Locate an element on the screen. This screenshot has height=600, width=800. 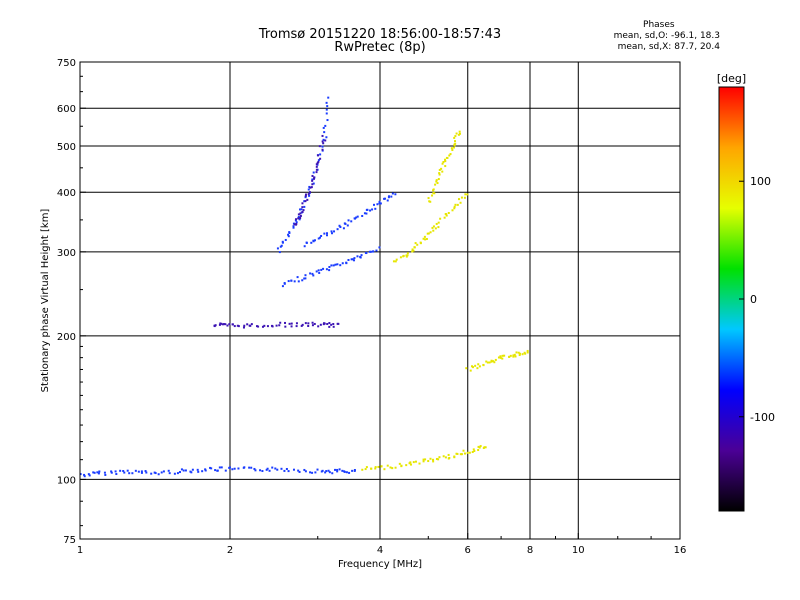
colorbar-tick-label: 0 is located at coordinates (753, 299).